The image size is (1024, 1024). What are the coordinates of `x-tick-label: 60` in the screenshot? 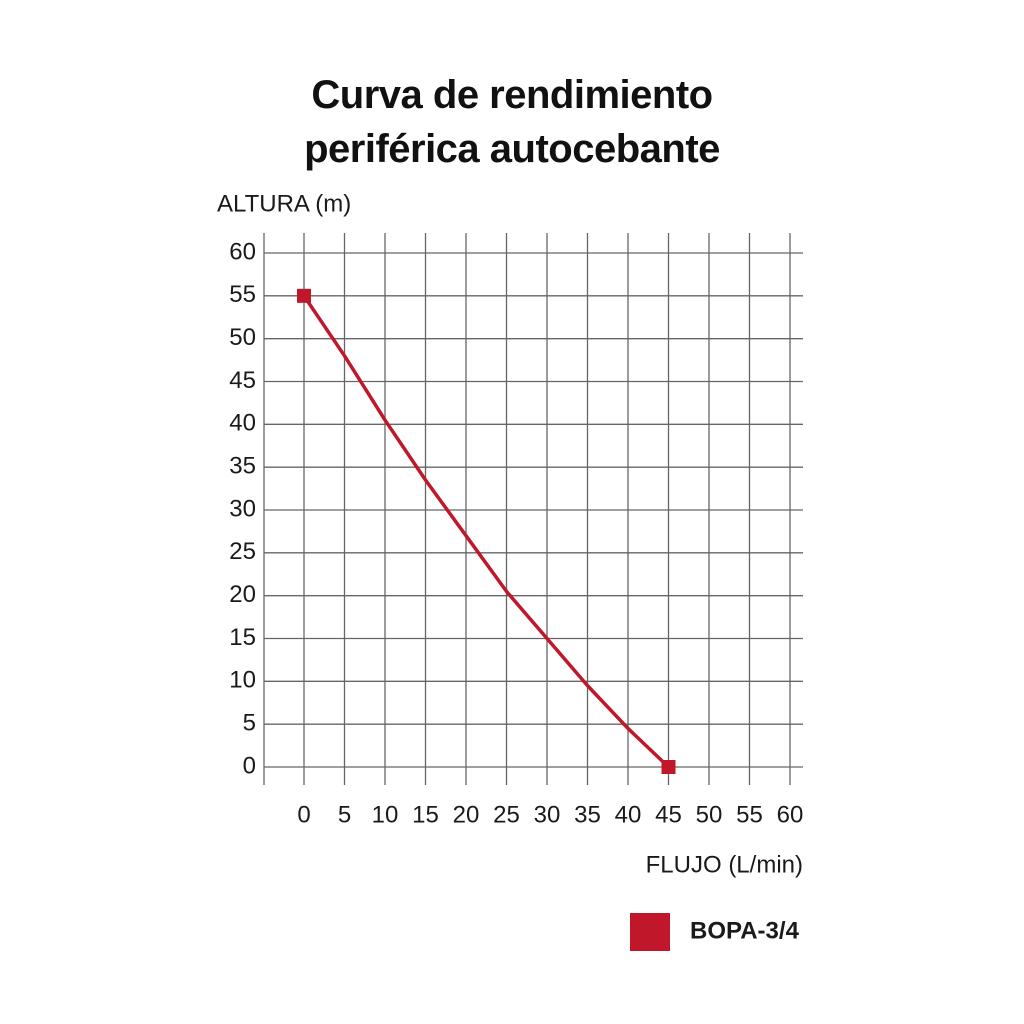 It's located at (790, 814).